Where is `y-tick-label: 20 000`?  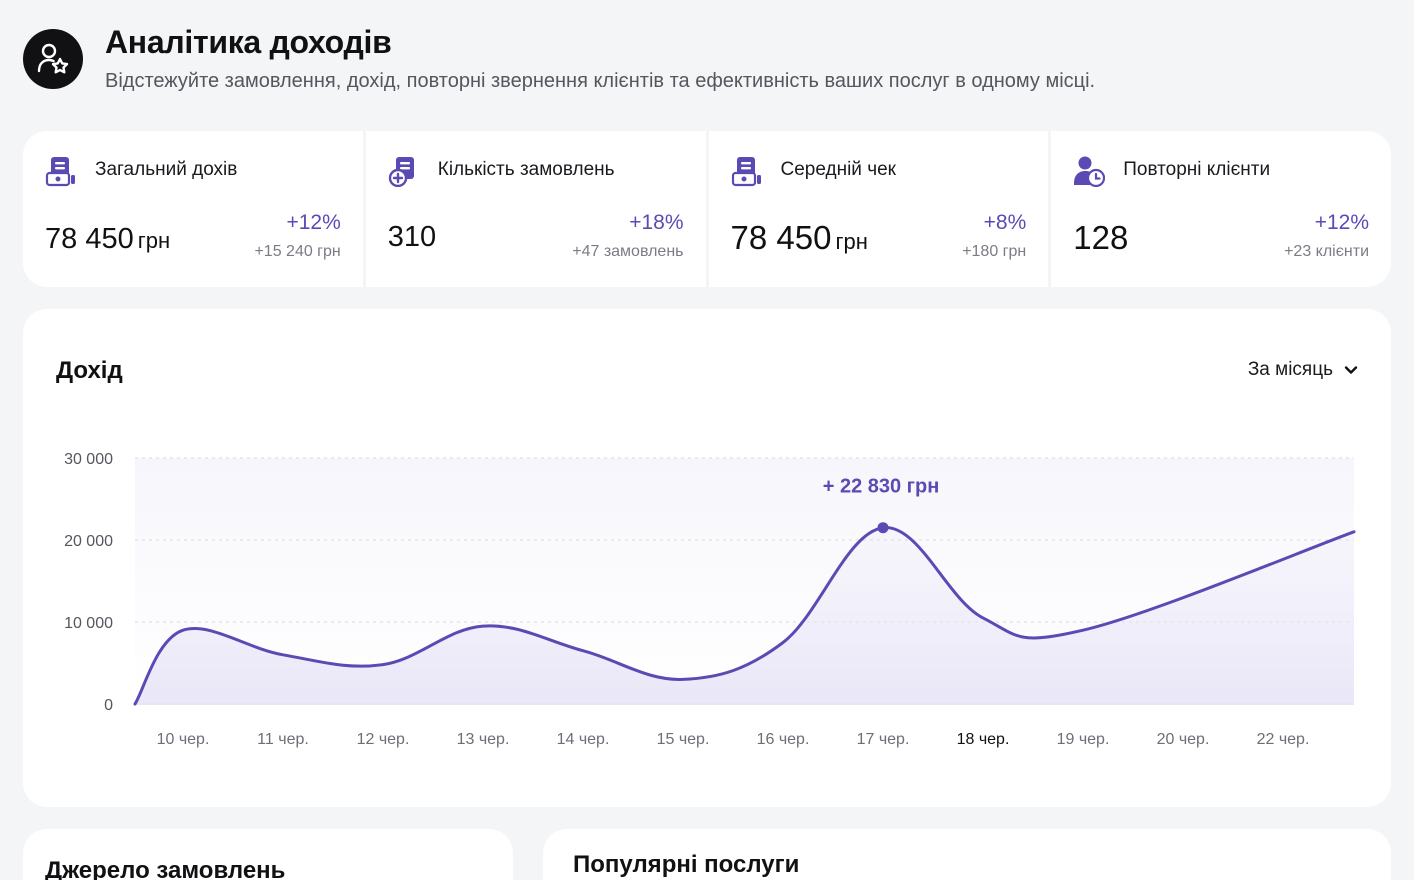 y-tick-label: 20 000 is located at coordinates (88, 541).